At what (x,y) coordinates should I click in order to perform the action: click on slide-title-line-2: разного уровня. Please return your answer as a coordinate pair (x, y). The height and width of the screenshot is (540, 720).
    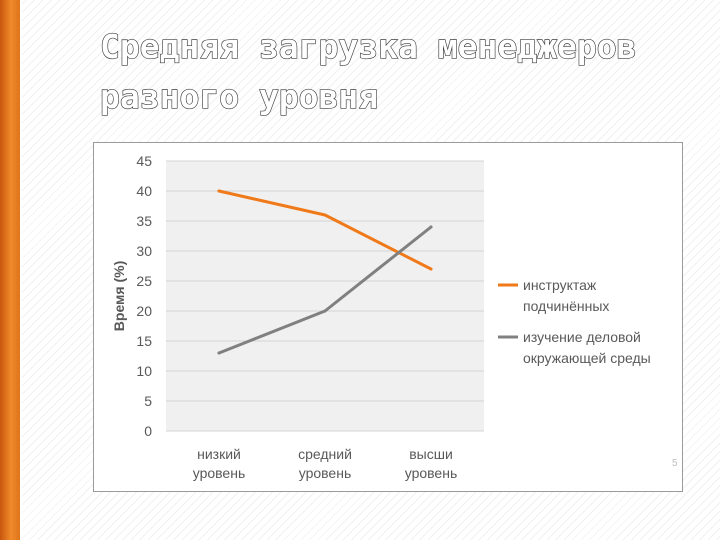
    Looking at the image, I should click on (239, 96).